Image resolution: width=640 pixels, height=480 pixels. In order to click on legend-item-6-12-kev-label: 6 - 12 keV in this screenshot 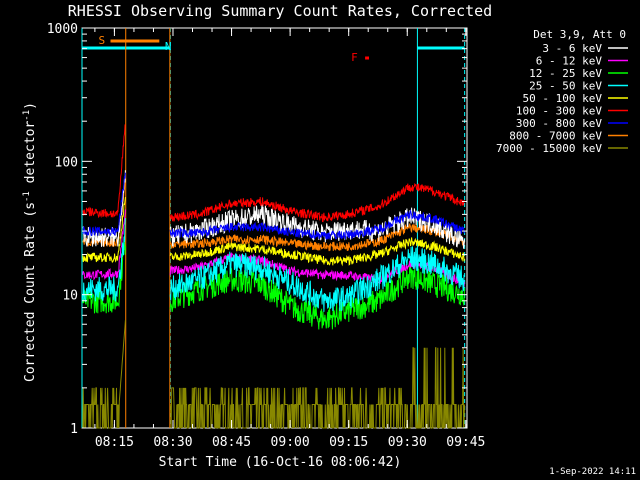, I will do `click(569, 61)`.